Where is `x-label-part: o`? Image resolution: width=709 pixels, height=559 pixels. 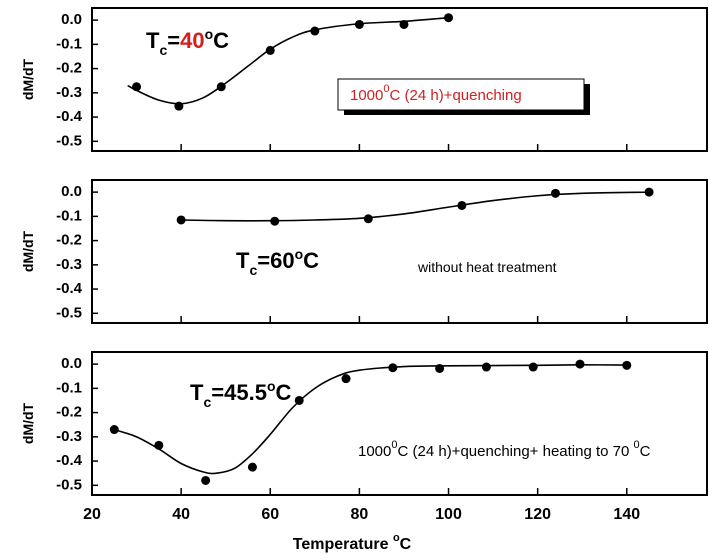 x-label-part: o is located at coordinates (396, 538).